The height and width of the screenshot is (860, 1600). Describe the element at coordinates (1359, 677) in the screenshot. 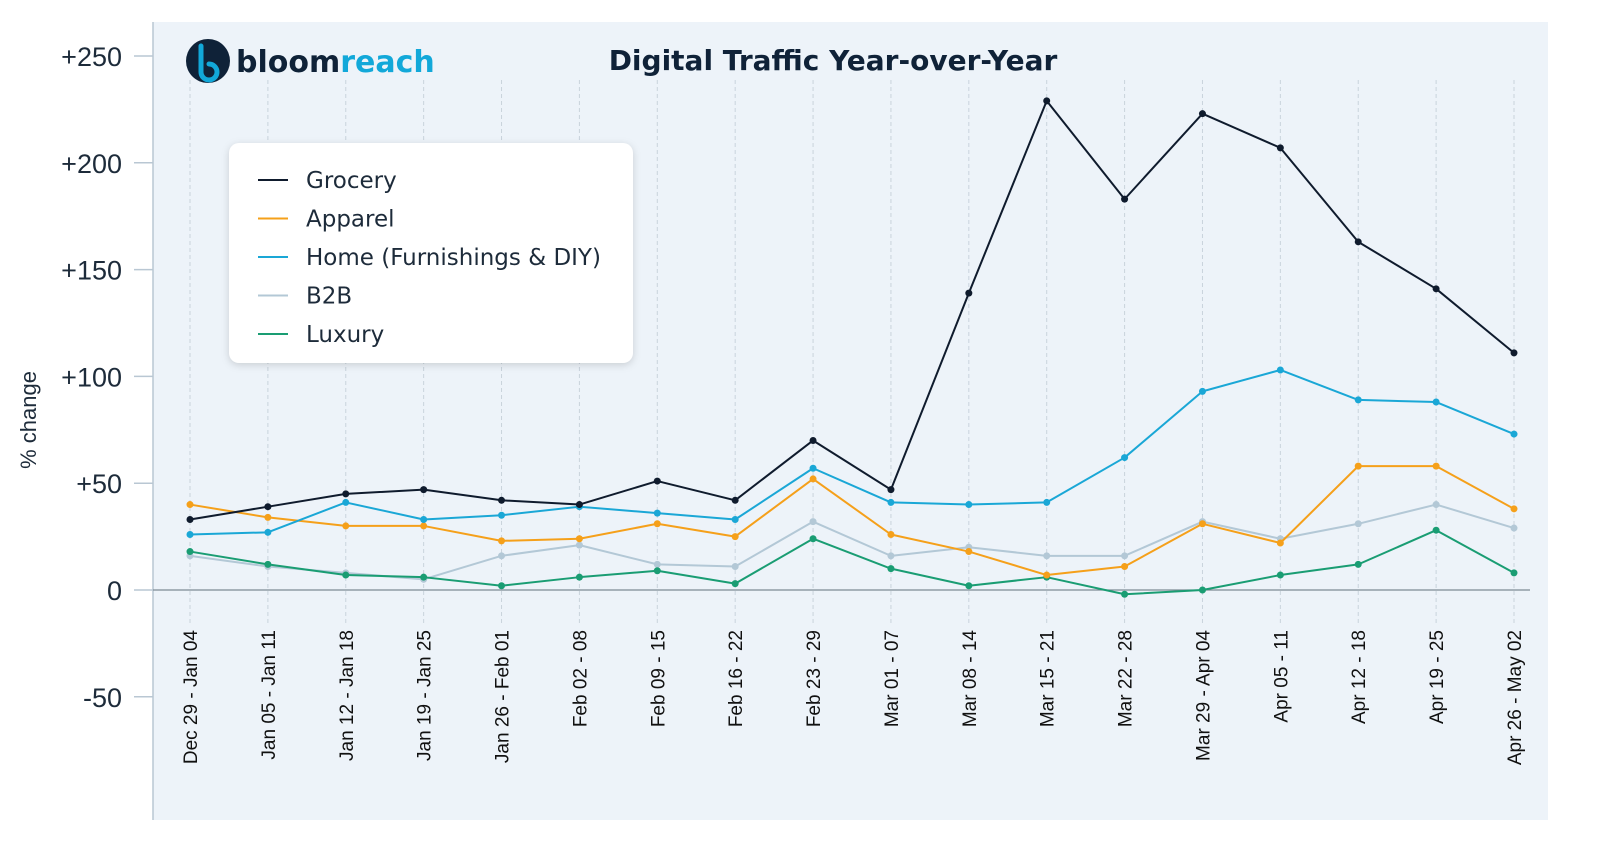

I see `x-tick-label: Apr 12 - 18` at that location.